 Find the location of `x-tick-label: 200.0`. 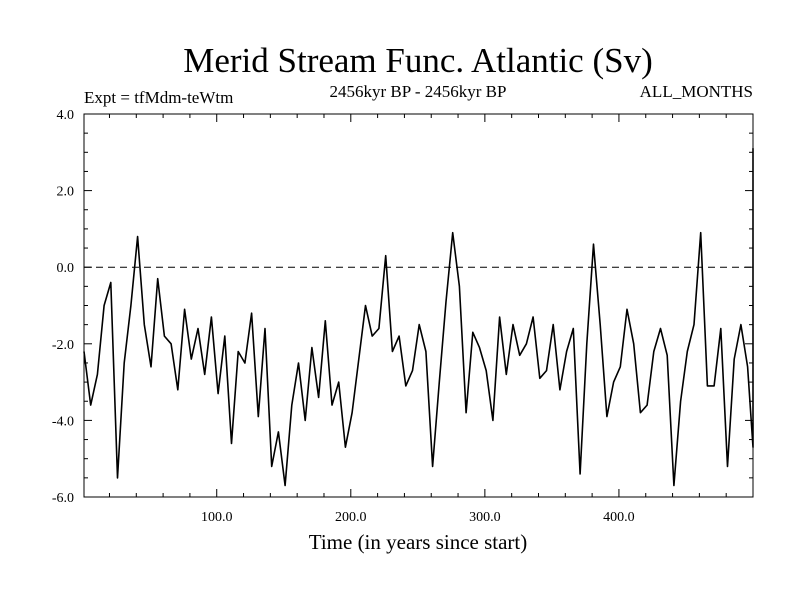

x-tick-label: 200.0 is located at coordinates (351, 517).